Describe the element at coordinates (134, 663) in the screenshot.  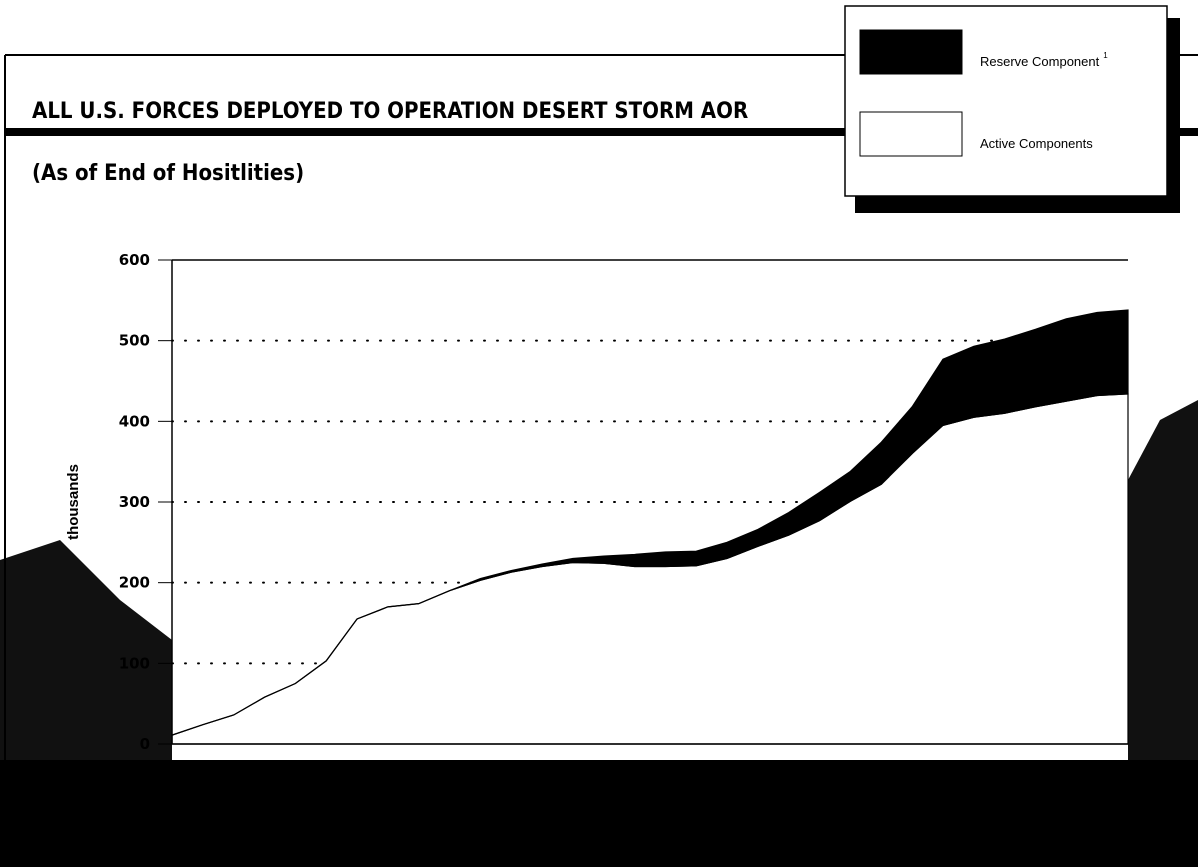
I see `y-tick-label: 100` at that location.